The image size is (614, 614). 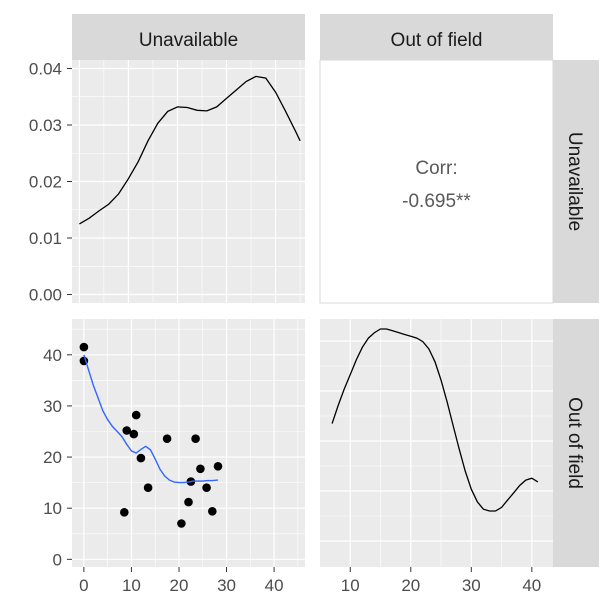 I want to click on y-tick-label: 20, so click(x=52, y=457).